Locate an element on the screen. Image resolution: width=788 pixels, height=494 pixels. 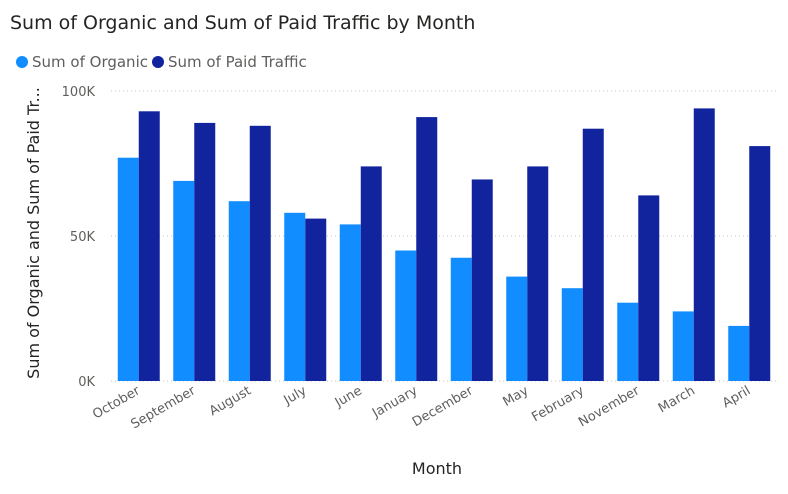
x-tick-label: June is located at coordinates (348, 397).